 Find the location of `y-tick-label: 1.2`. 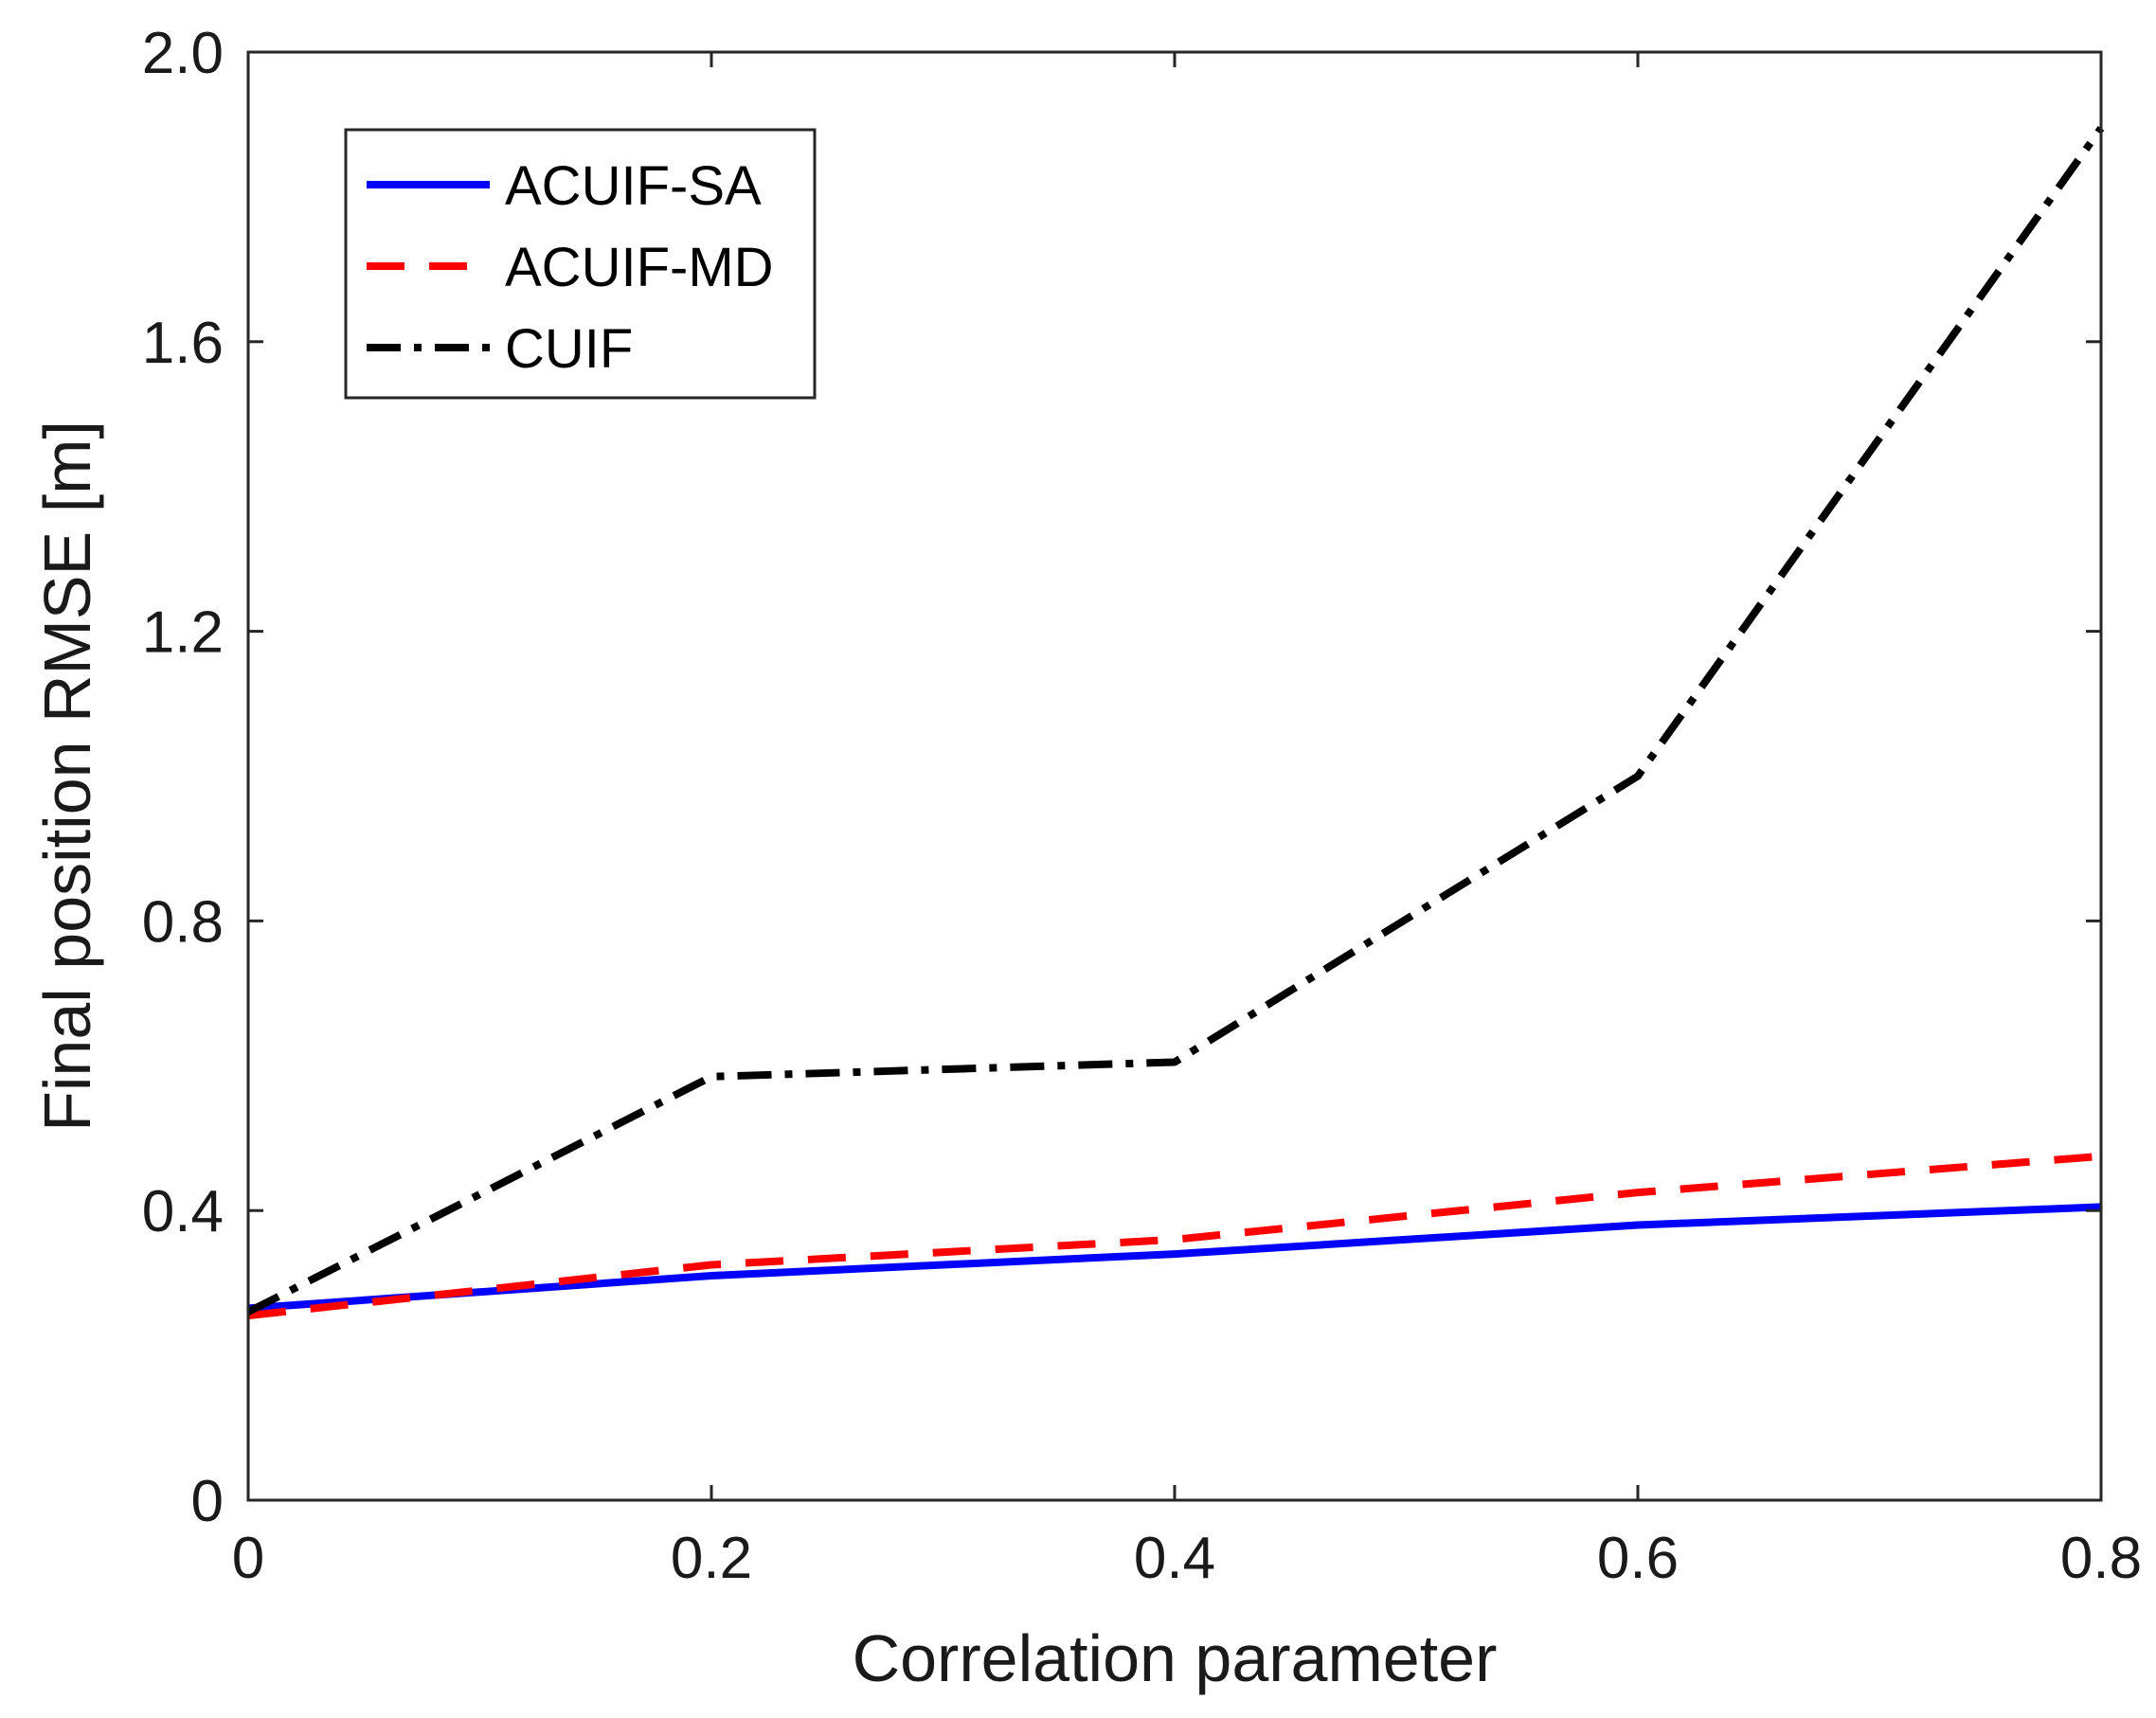

y-tick-label: 1.2 is located at coordinates (183, 633).